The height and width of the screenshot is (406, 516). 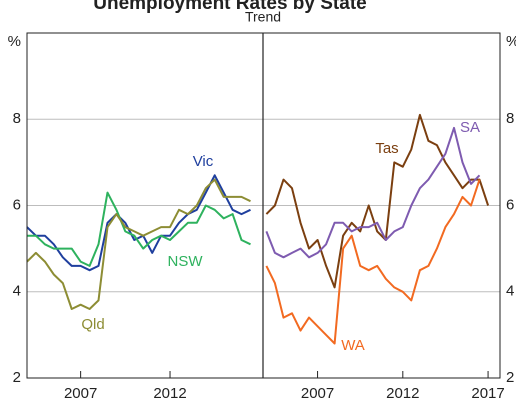 What do you see at coordinates (229, 7) in the screenshot?
I see `chart-title: Unemployment Rates by State` at bounding box center [229, 7].